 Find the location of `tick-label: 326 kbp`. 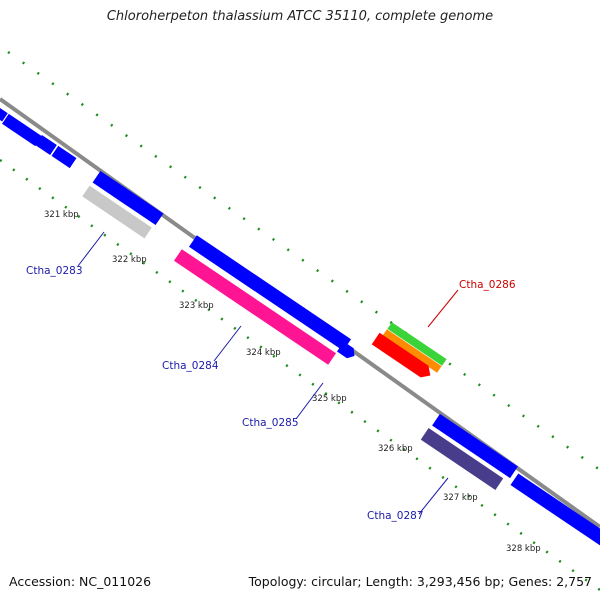

tick-label: 326 kbp is located at coordinates (395, 449).